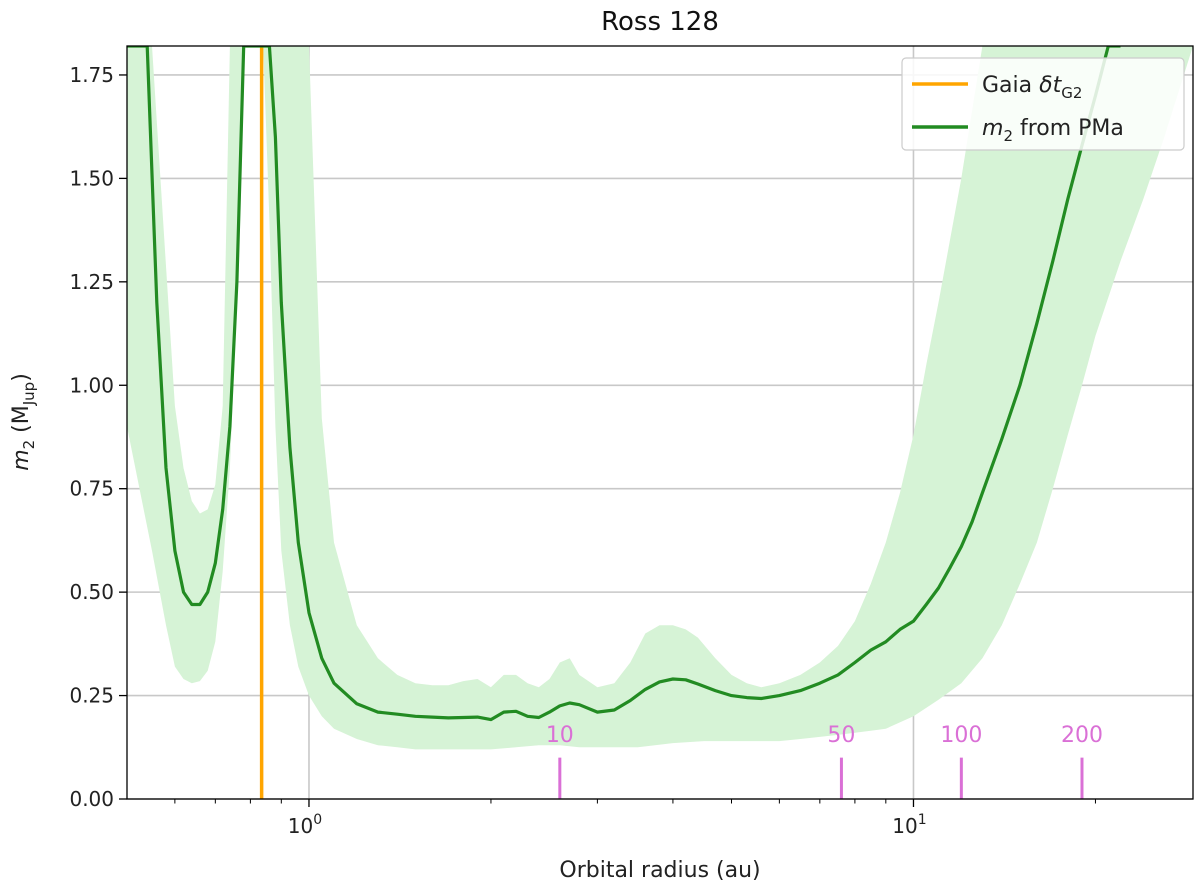 The height and width of the screenshot is (887, 1200). I want to click on y-tick-label-3: 0.75, so click(91, 489).